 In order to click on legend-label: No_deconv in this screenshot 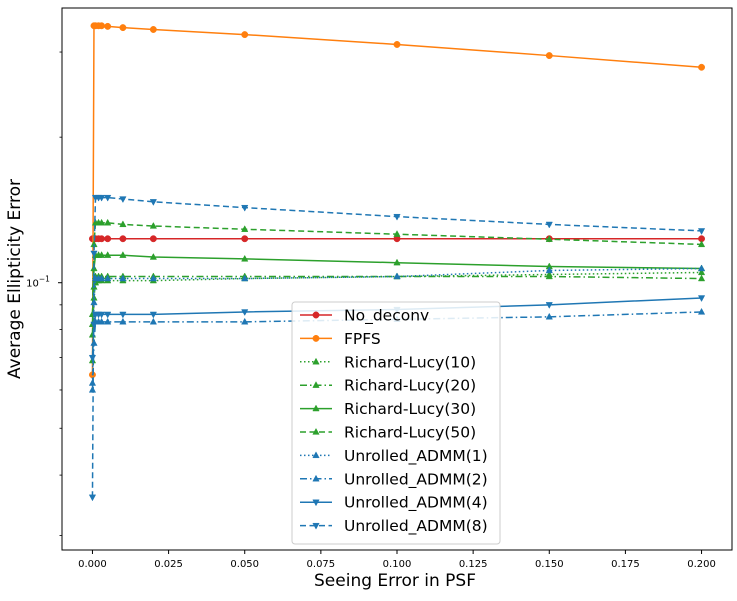, I will do `click(386, 316)`.